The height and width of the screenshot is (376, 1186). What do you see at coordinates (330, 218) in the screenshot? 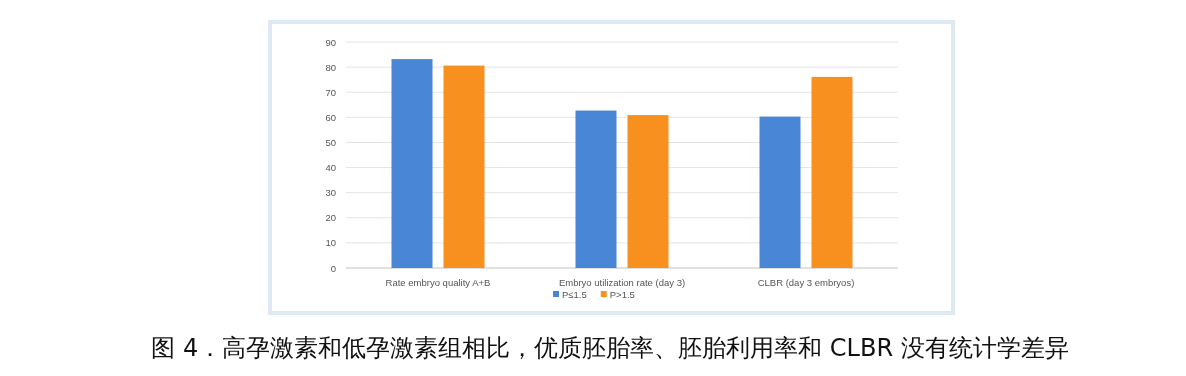
I see `y-tick-label: 20` at bounding box center [330, 218].